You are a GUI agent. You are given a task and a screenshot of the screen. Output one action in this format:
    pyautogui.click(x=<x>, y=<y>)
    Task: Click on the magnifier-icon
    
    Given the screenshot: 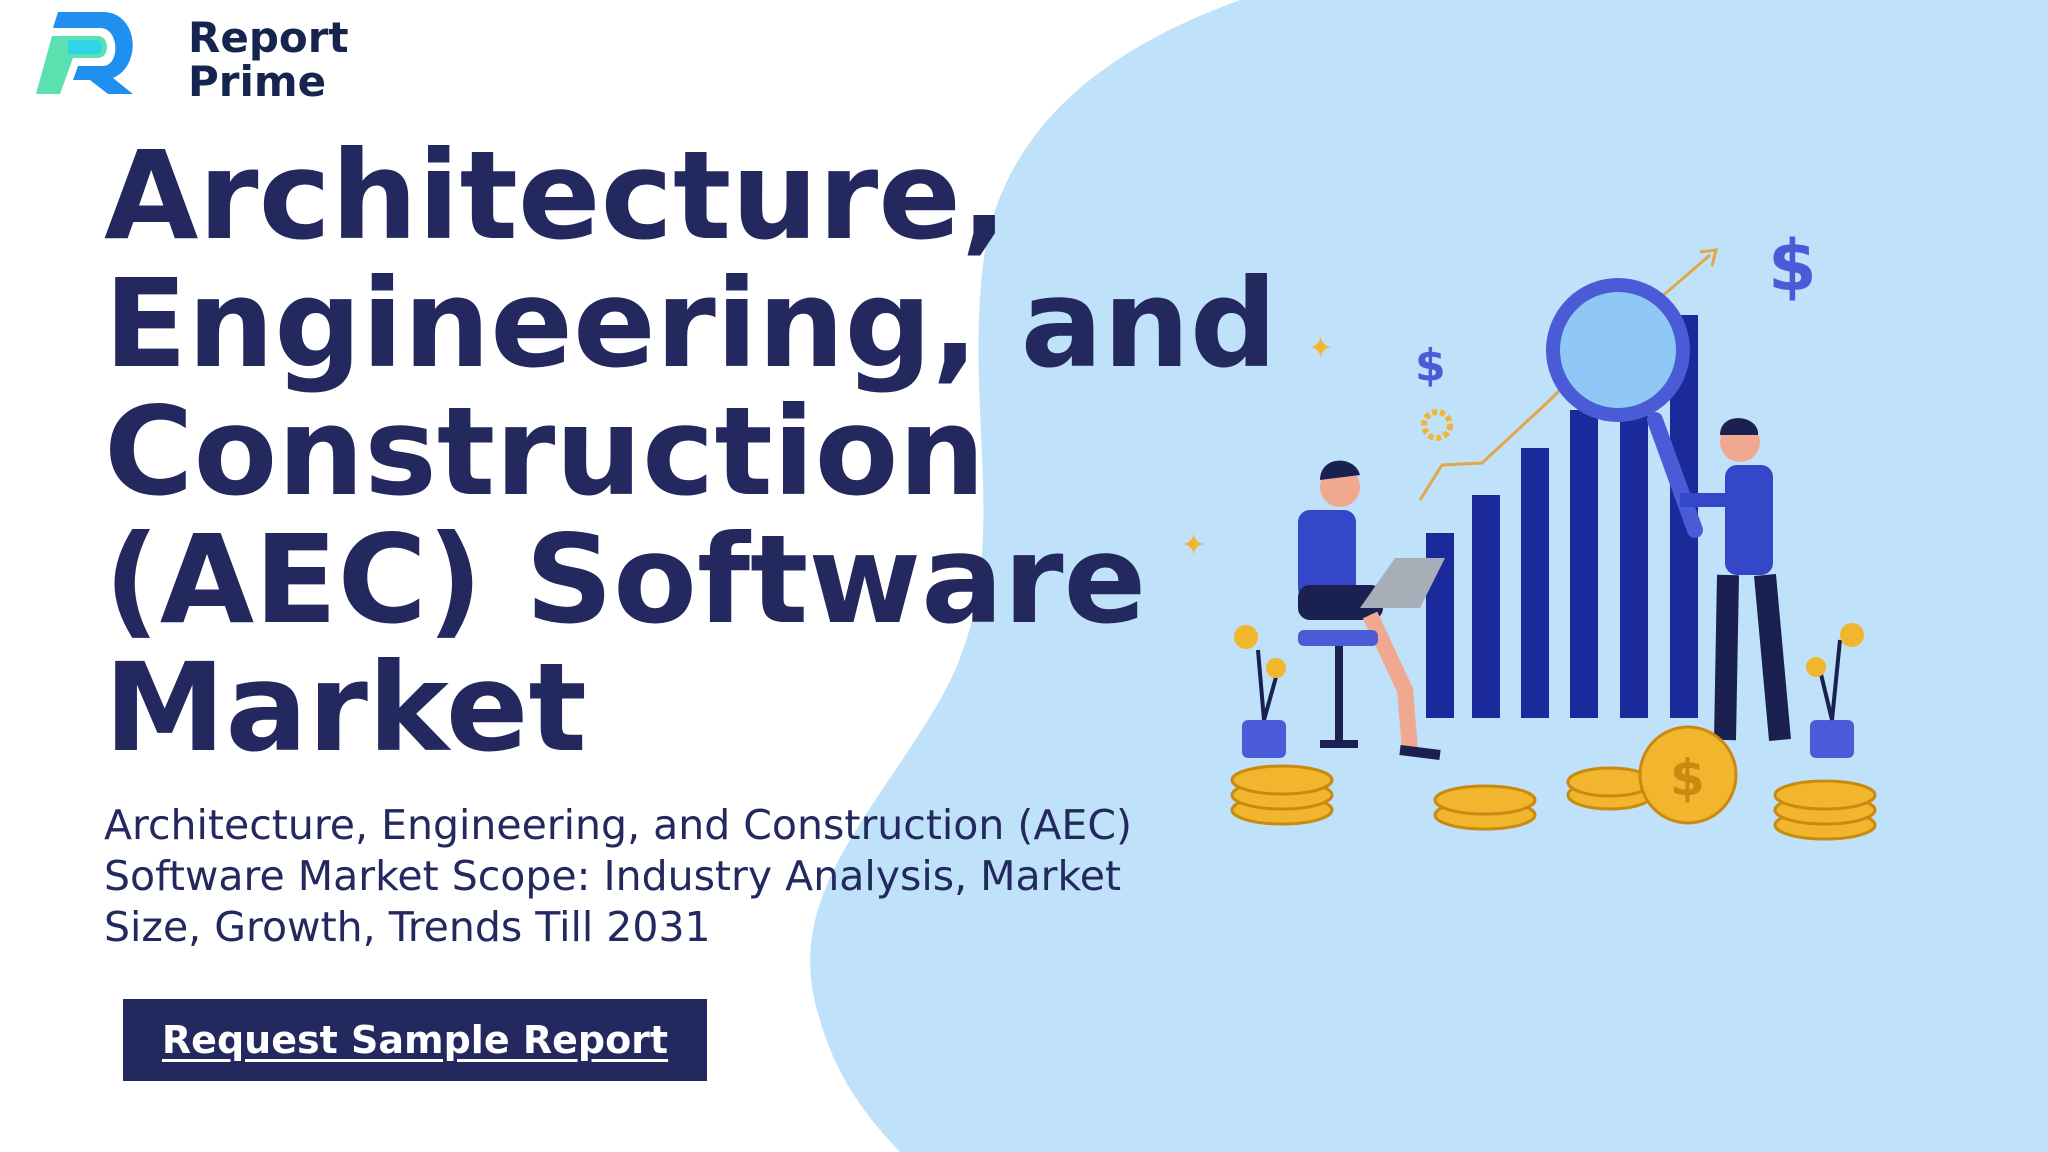 What is the action you would take?
    pyautogui.click(x=1624, y=408)
    